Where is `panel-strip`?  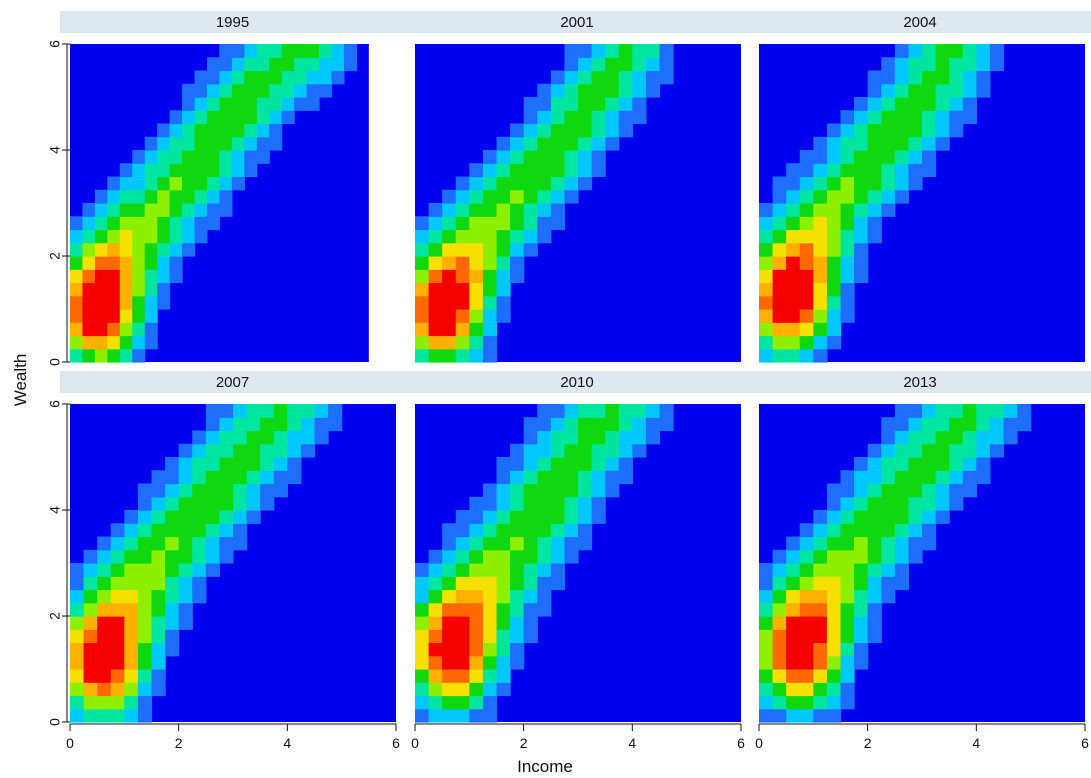
panel-strip is located at coordinates (920, 22).